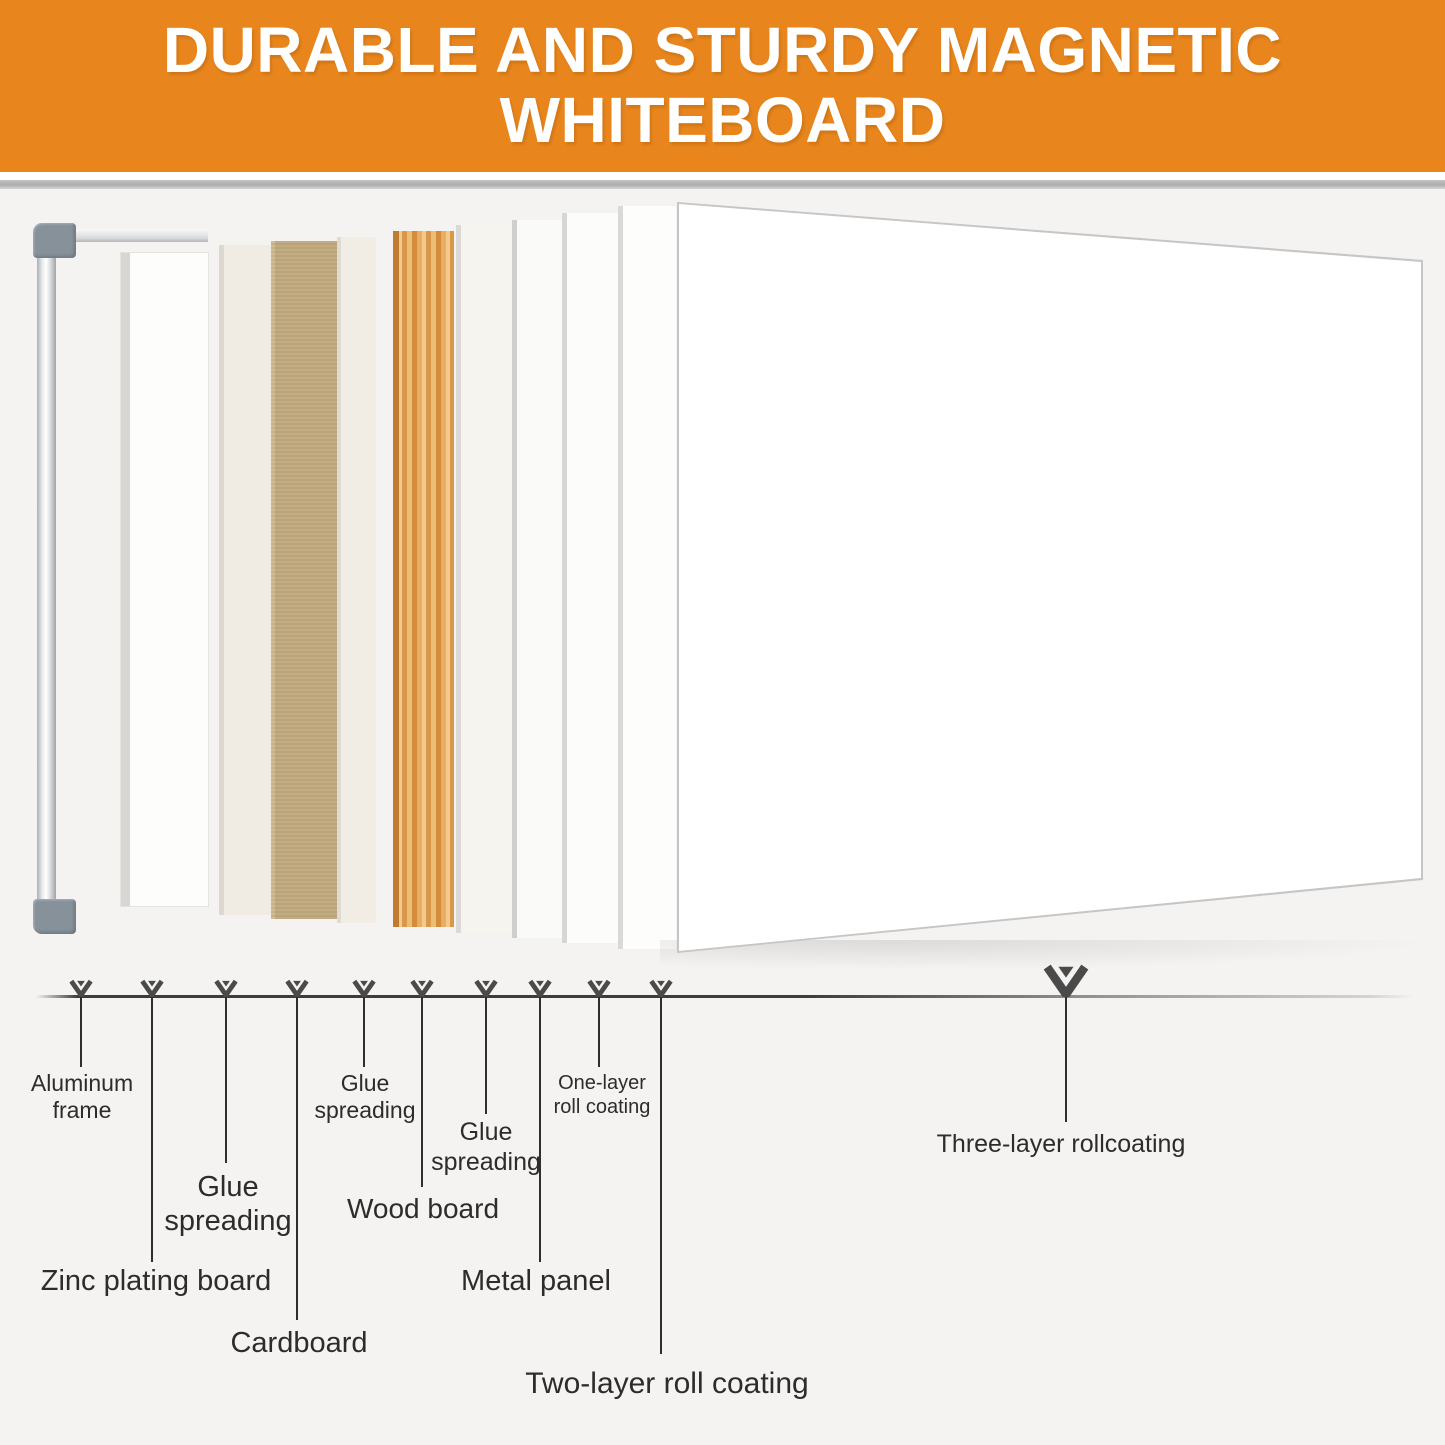  I want to click on layer-panel-cardboard, so click(304, 580).